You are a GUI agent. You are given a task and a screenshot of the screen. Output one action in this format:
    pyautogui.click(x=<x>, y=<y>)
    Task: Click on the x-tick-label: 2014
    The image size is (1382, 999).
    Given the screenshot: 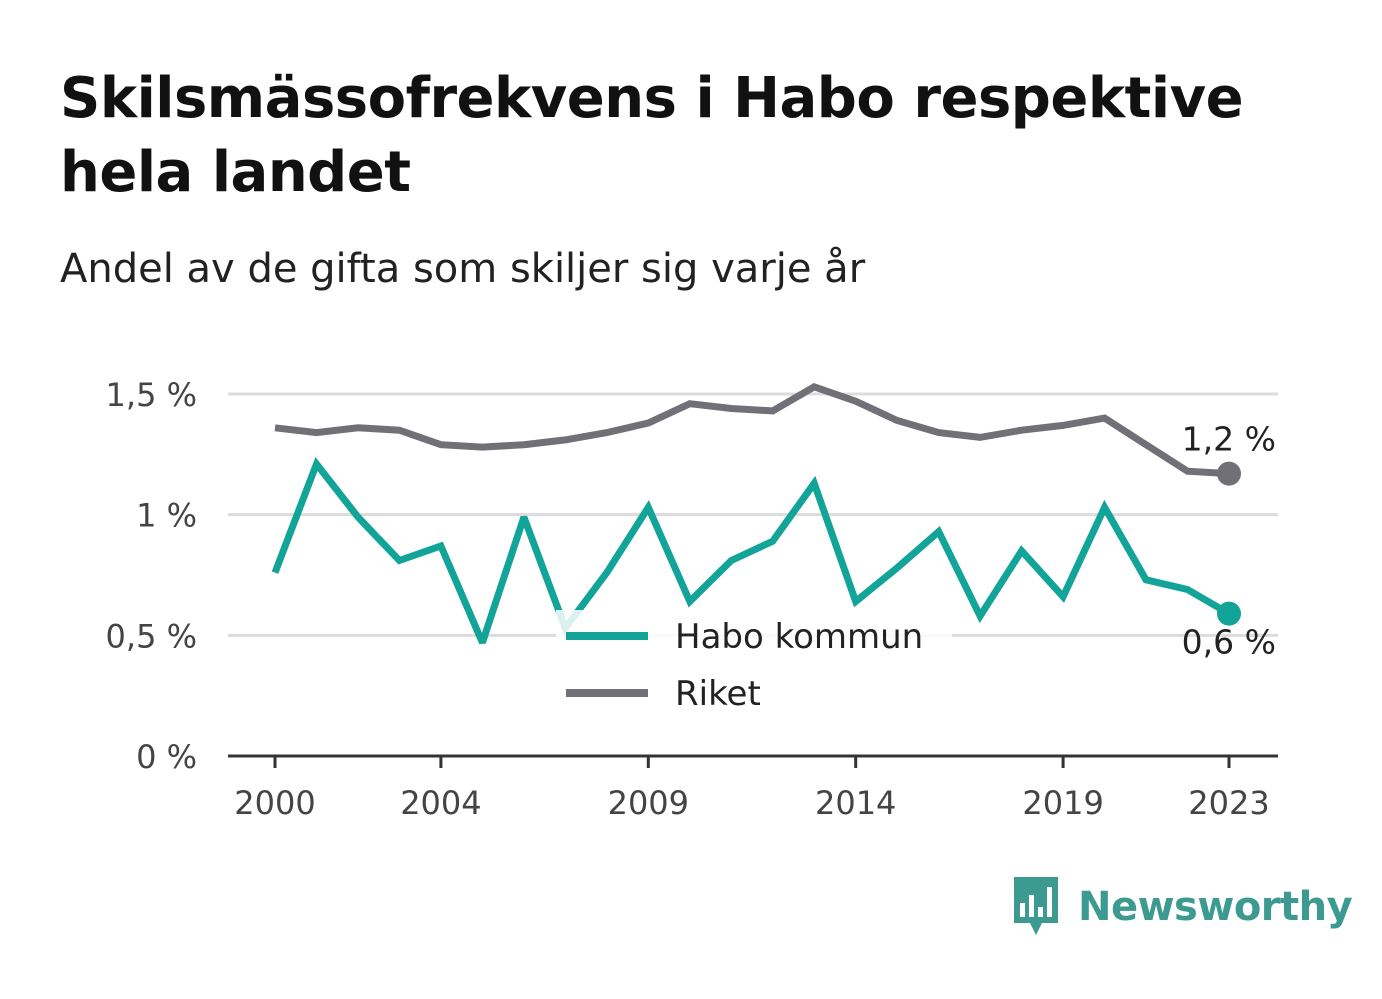 What is the action you would take?
    pyautogui.click(x=855, y=803)
    